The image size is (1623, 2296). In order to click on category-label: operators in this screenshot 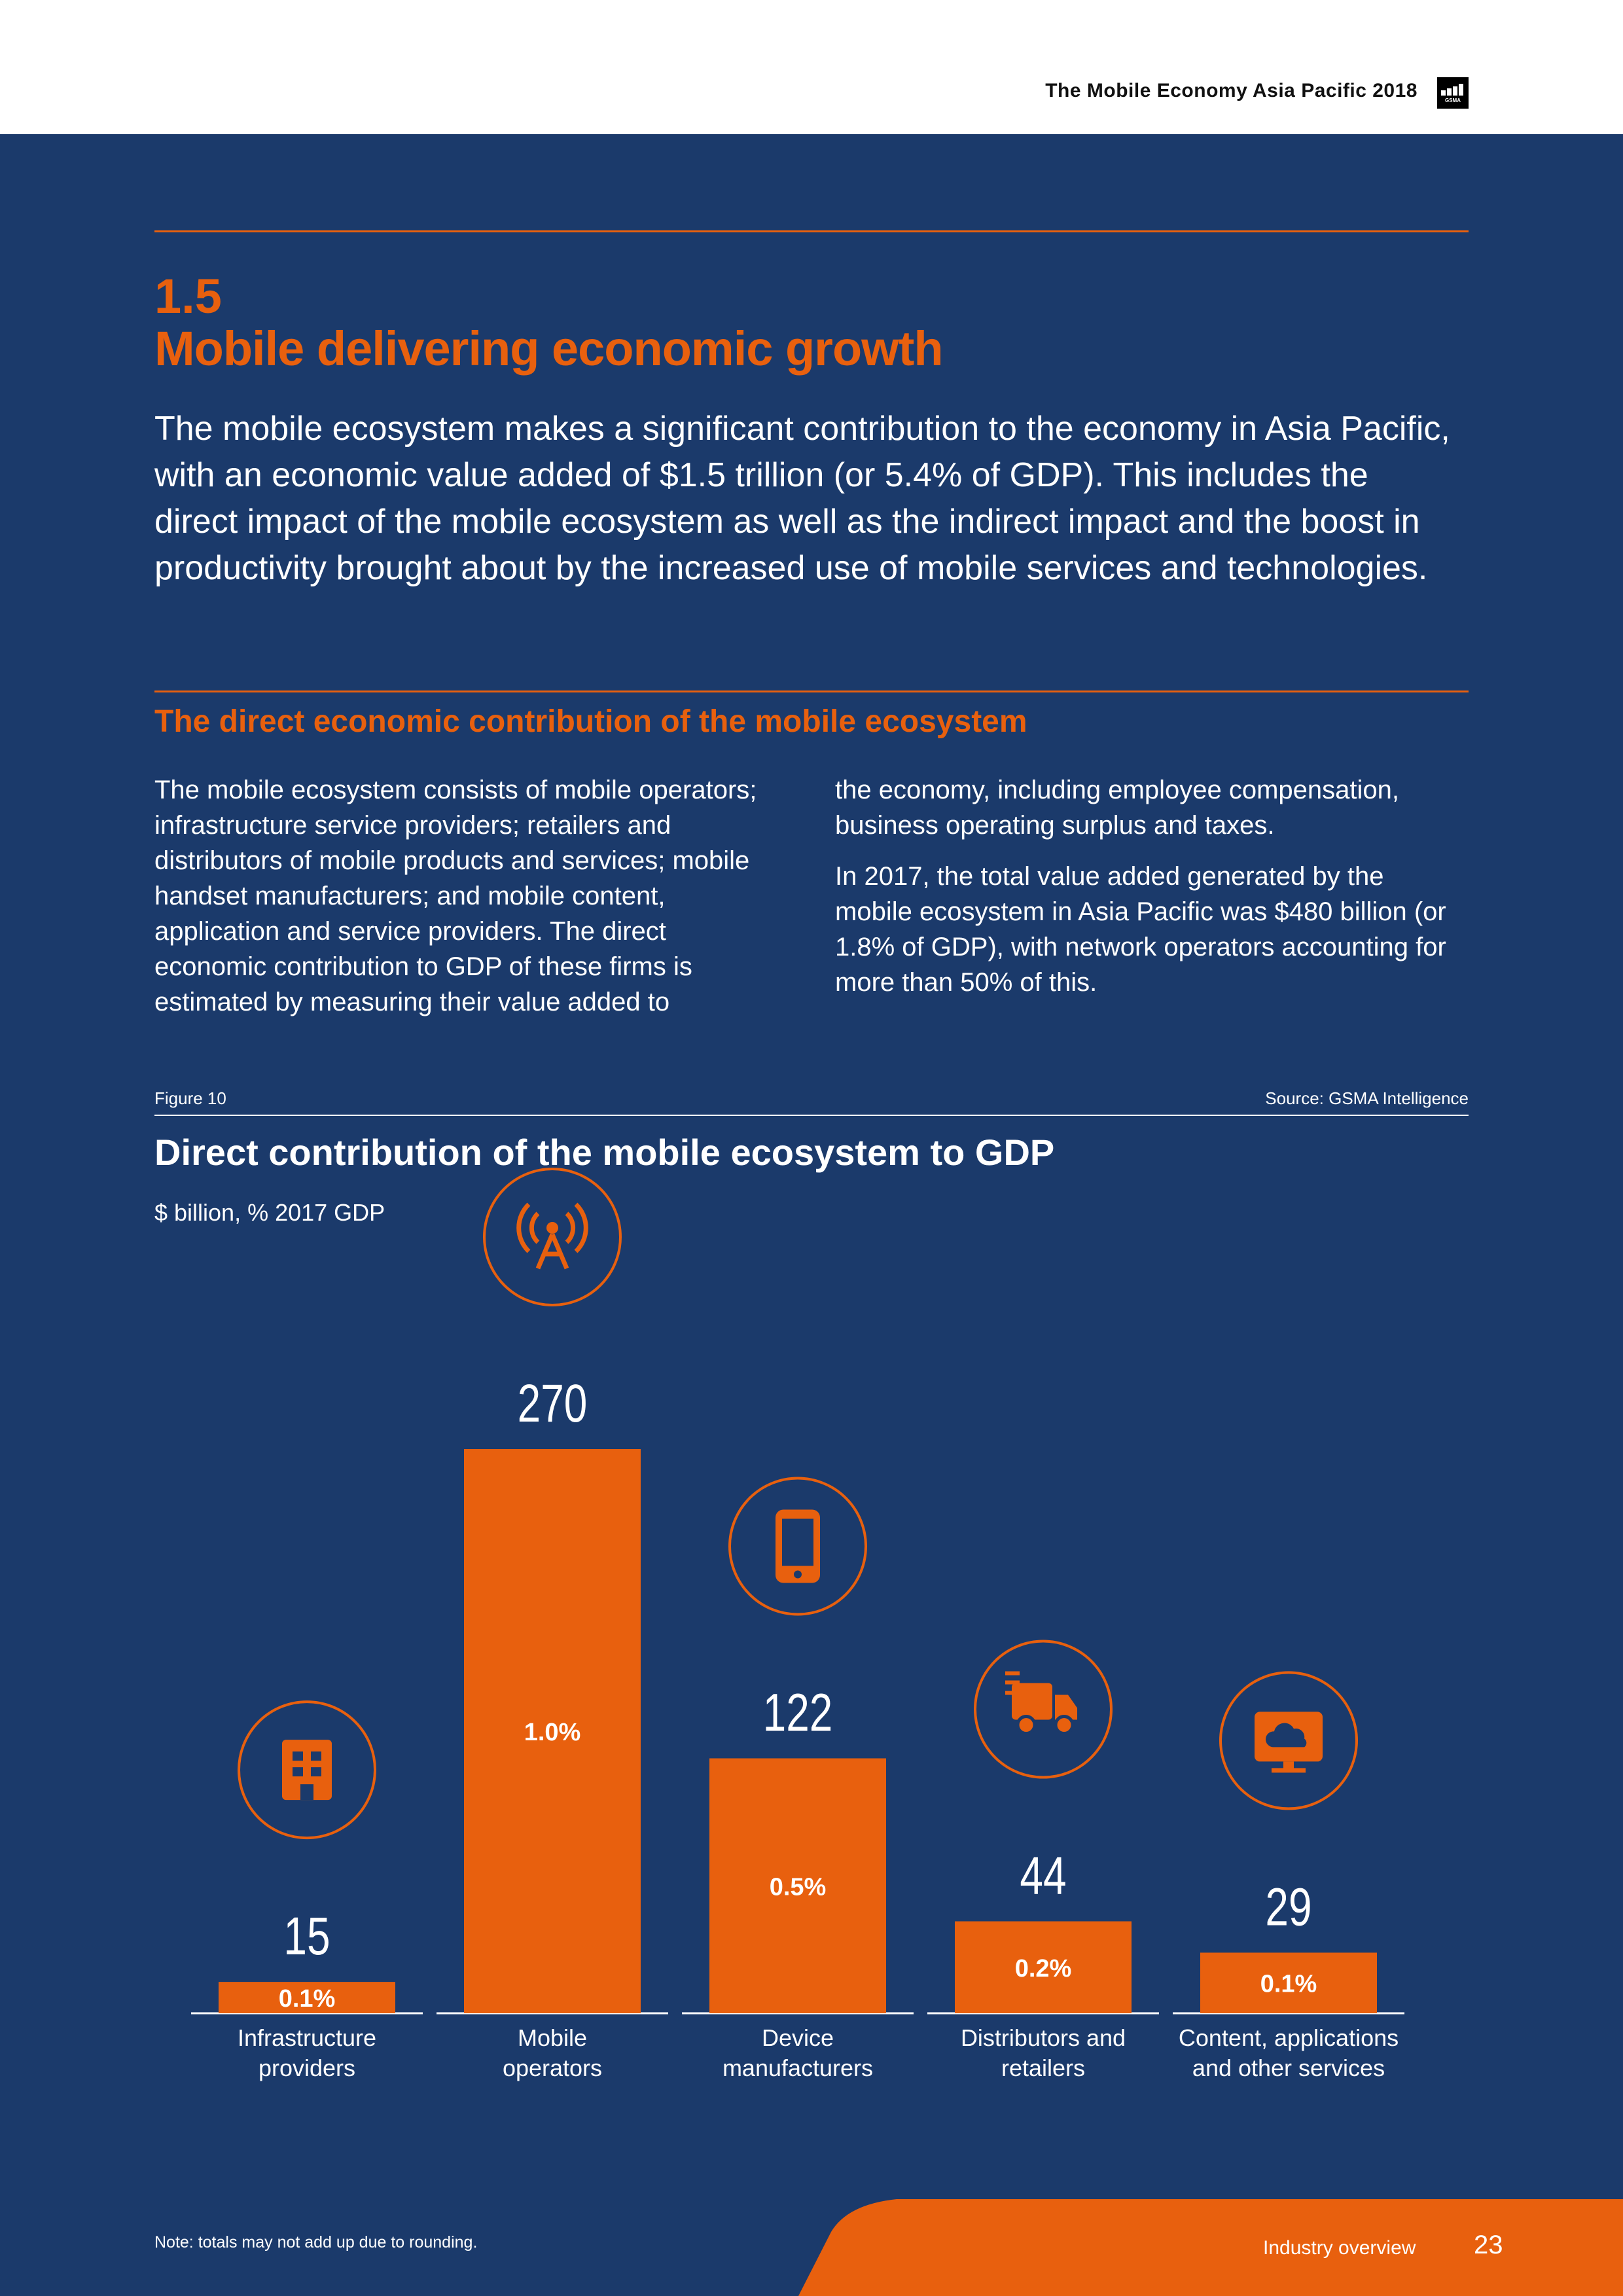, I will do `click(552, 2067)`.